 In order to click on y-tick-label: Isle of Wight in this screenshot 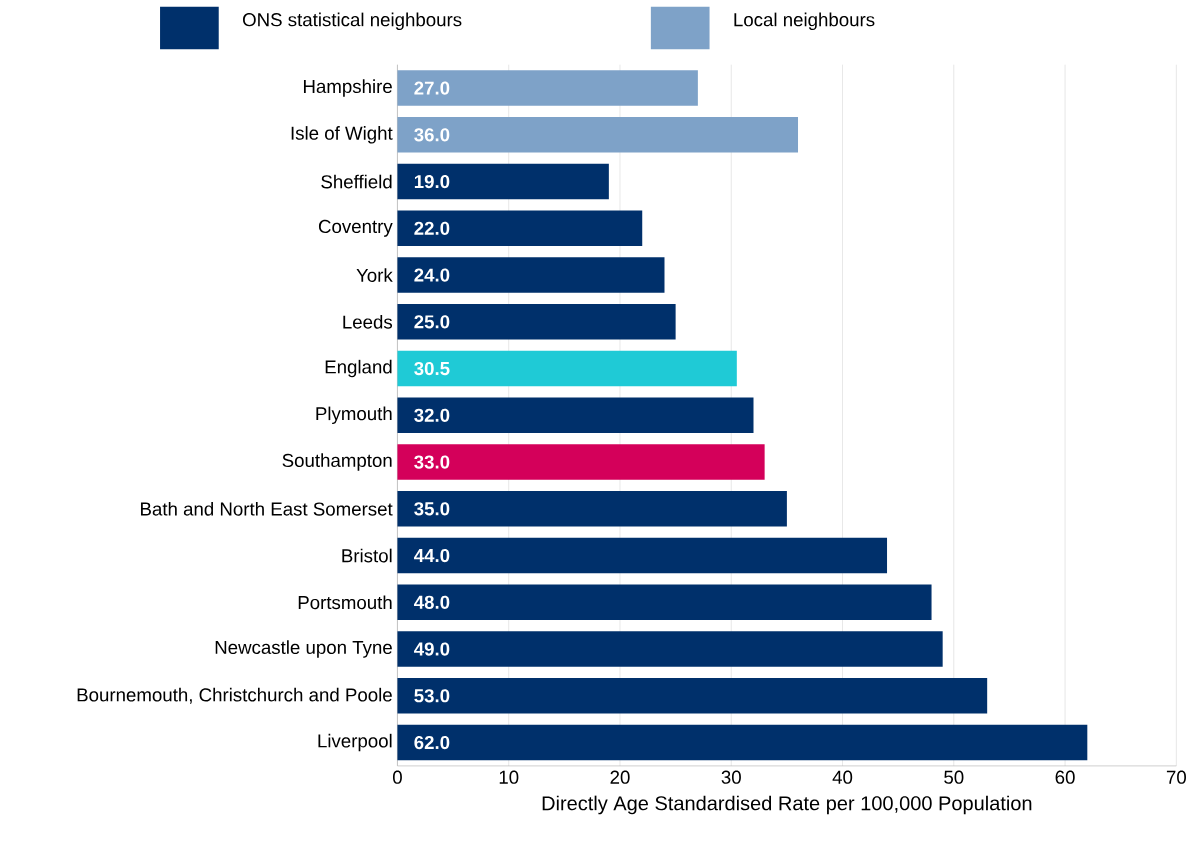, I will do `click(342, 135)`.